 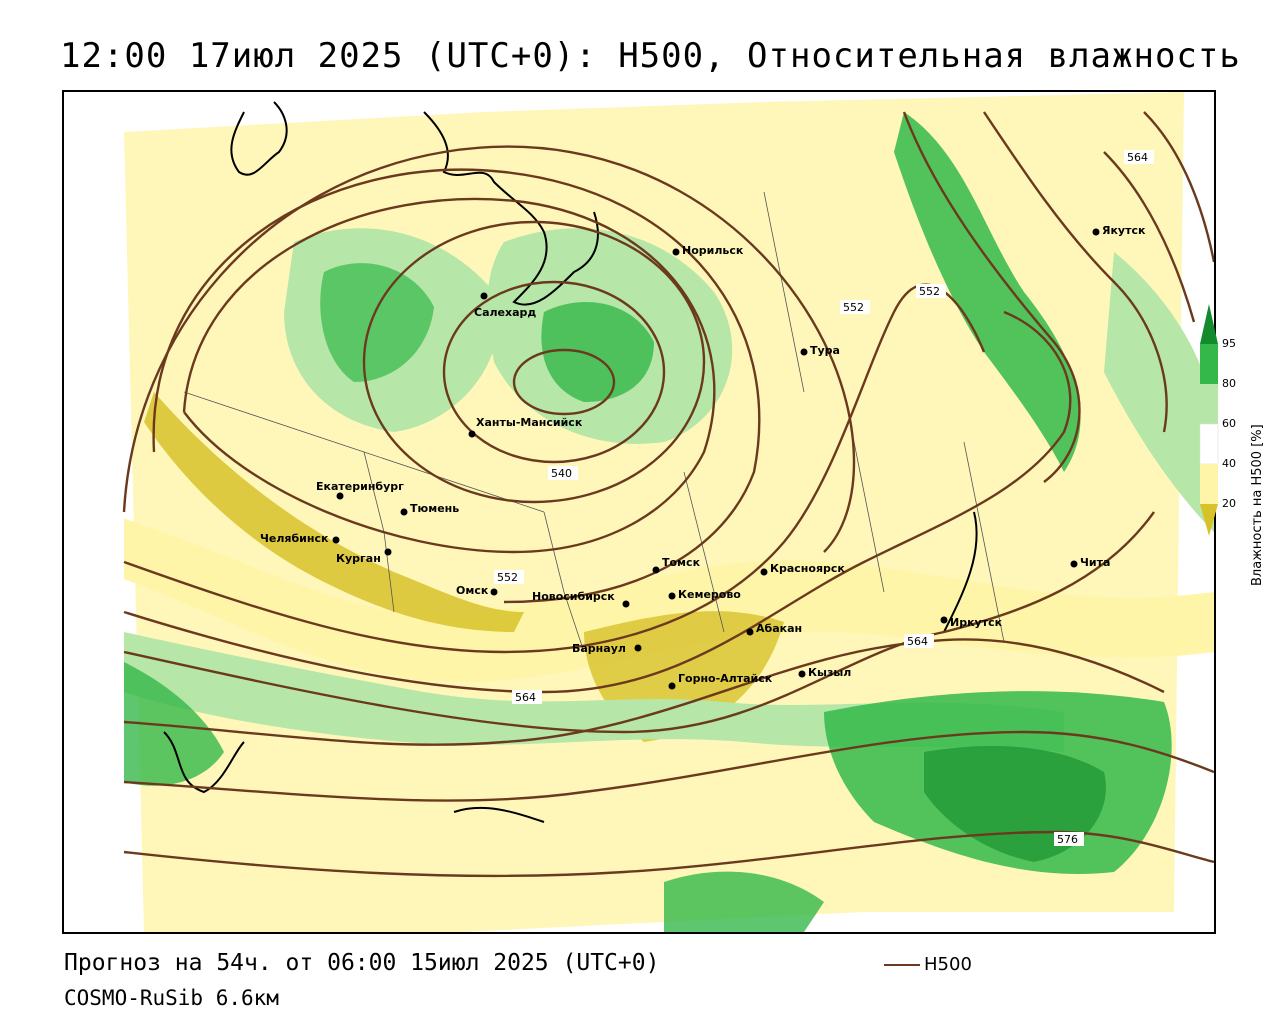 I want to click on svg-text: Екатеринбург, so click(x=360, y=486).